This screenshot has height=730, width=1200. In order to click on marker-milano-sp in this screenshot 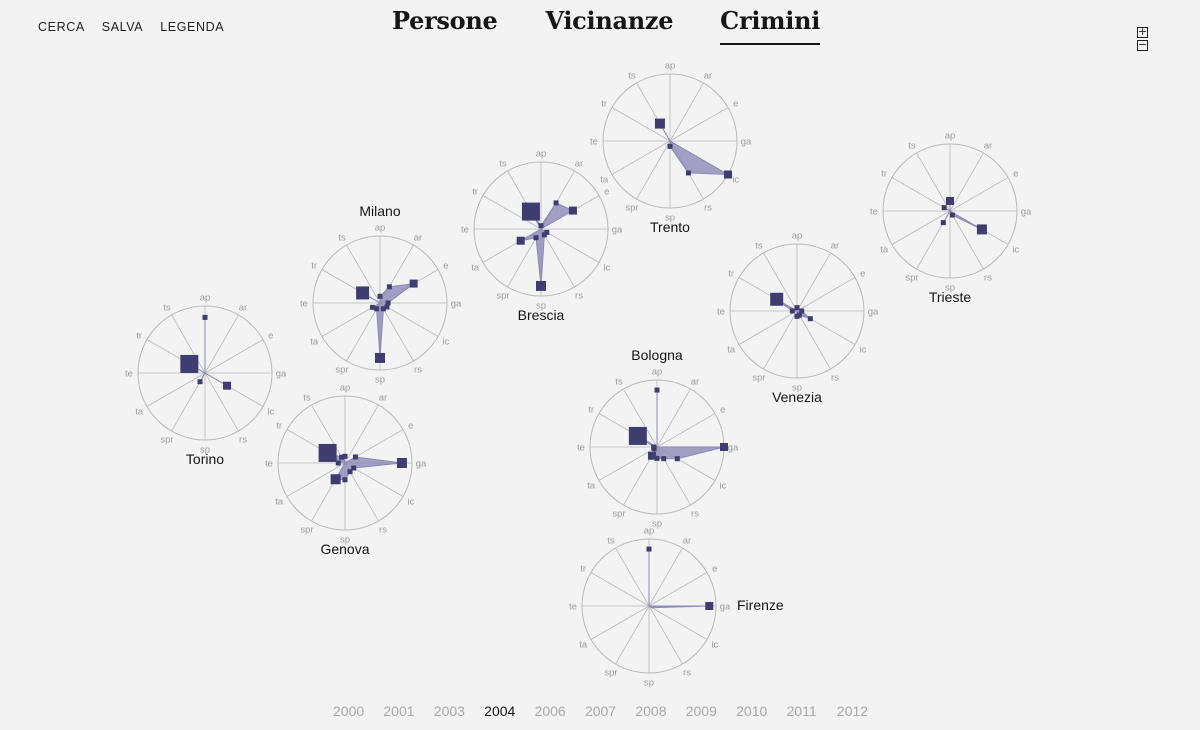, I will do `click(380, 357)`.